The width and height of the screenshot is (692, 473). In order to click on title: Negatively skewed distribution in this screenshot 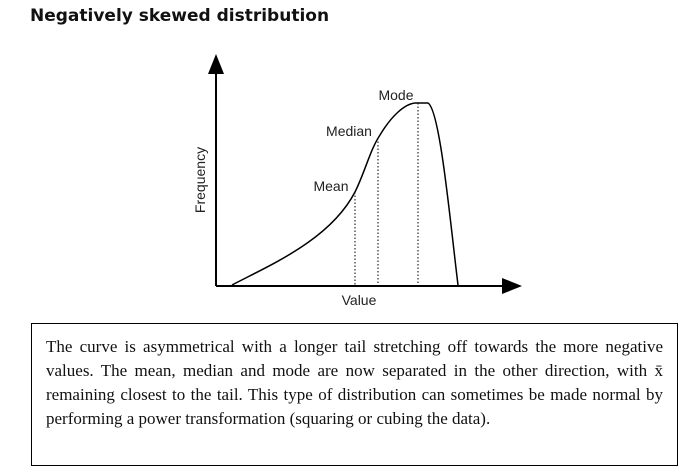, I will do `click(180, 16)`.